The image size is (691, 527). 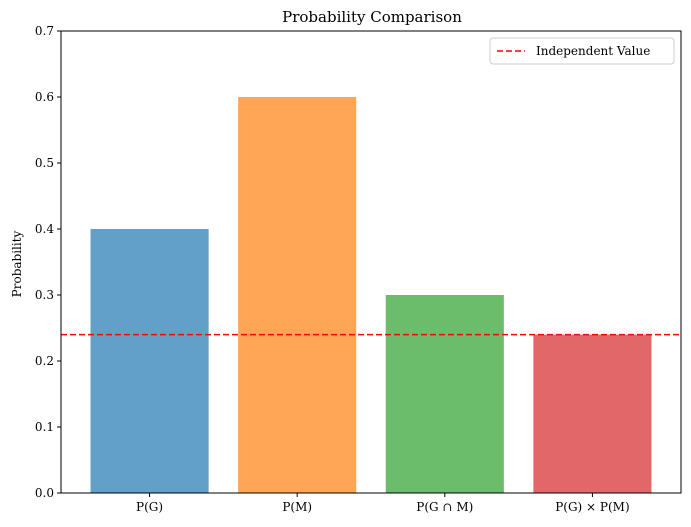 What do you see at coordinates (44, 229) in the screenshot?
I see `y-tick-label-4: 0.4` at bounding box center [44, 229].